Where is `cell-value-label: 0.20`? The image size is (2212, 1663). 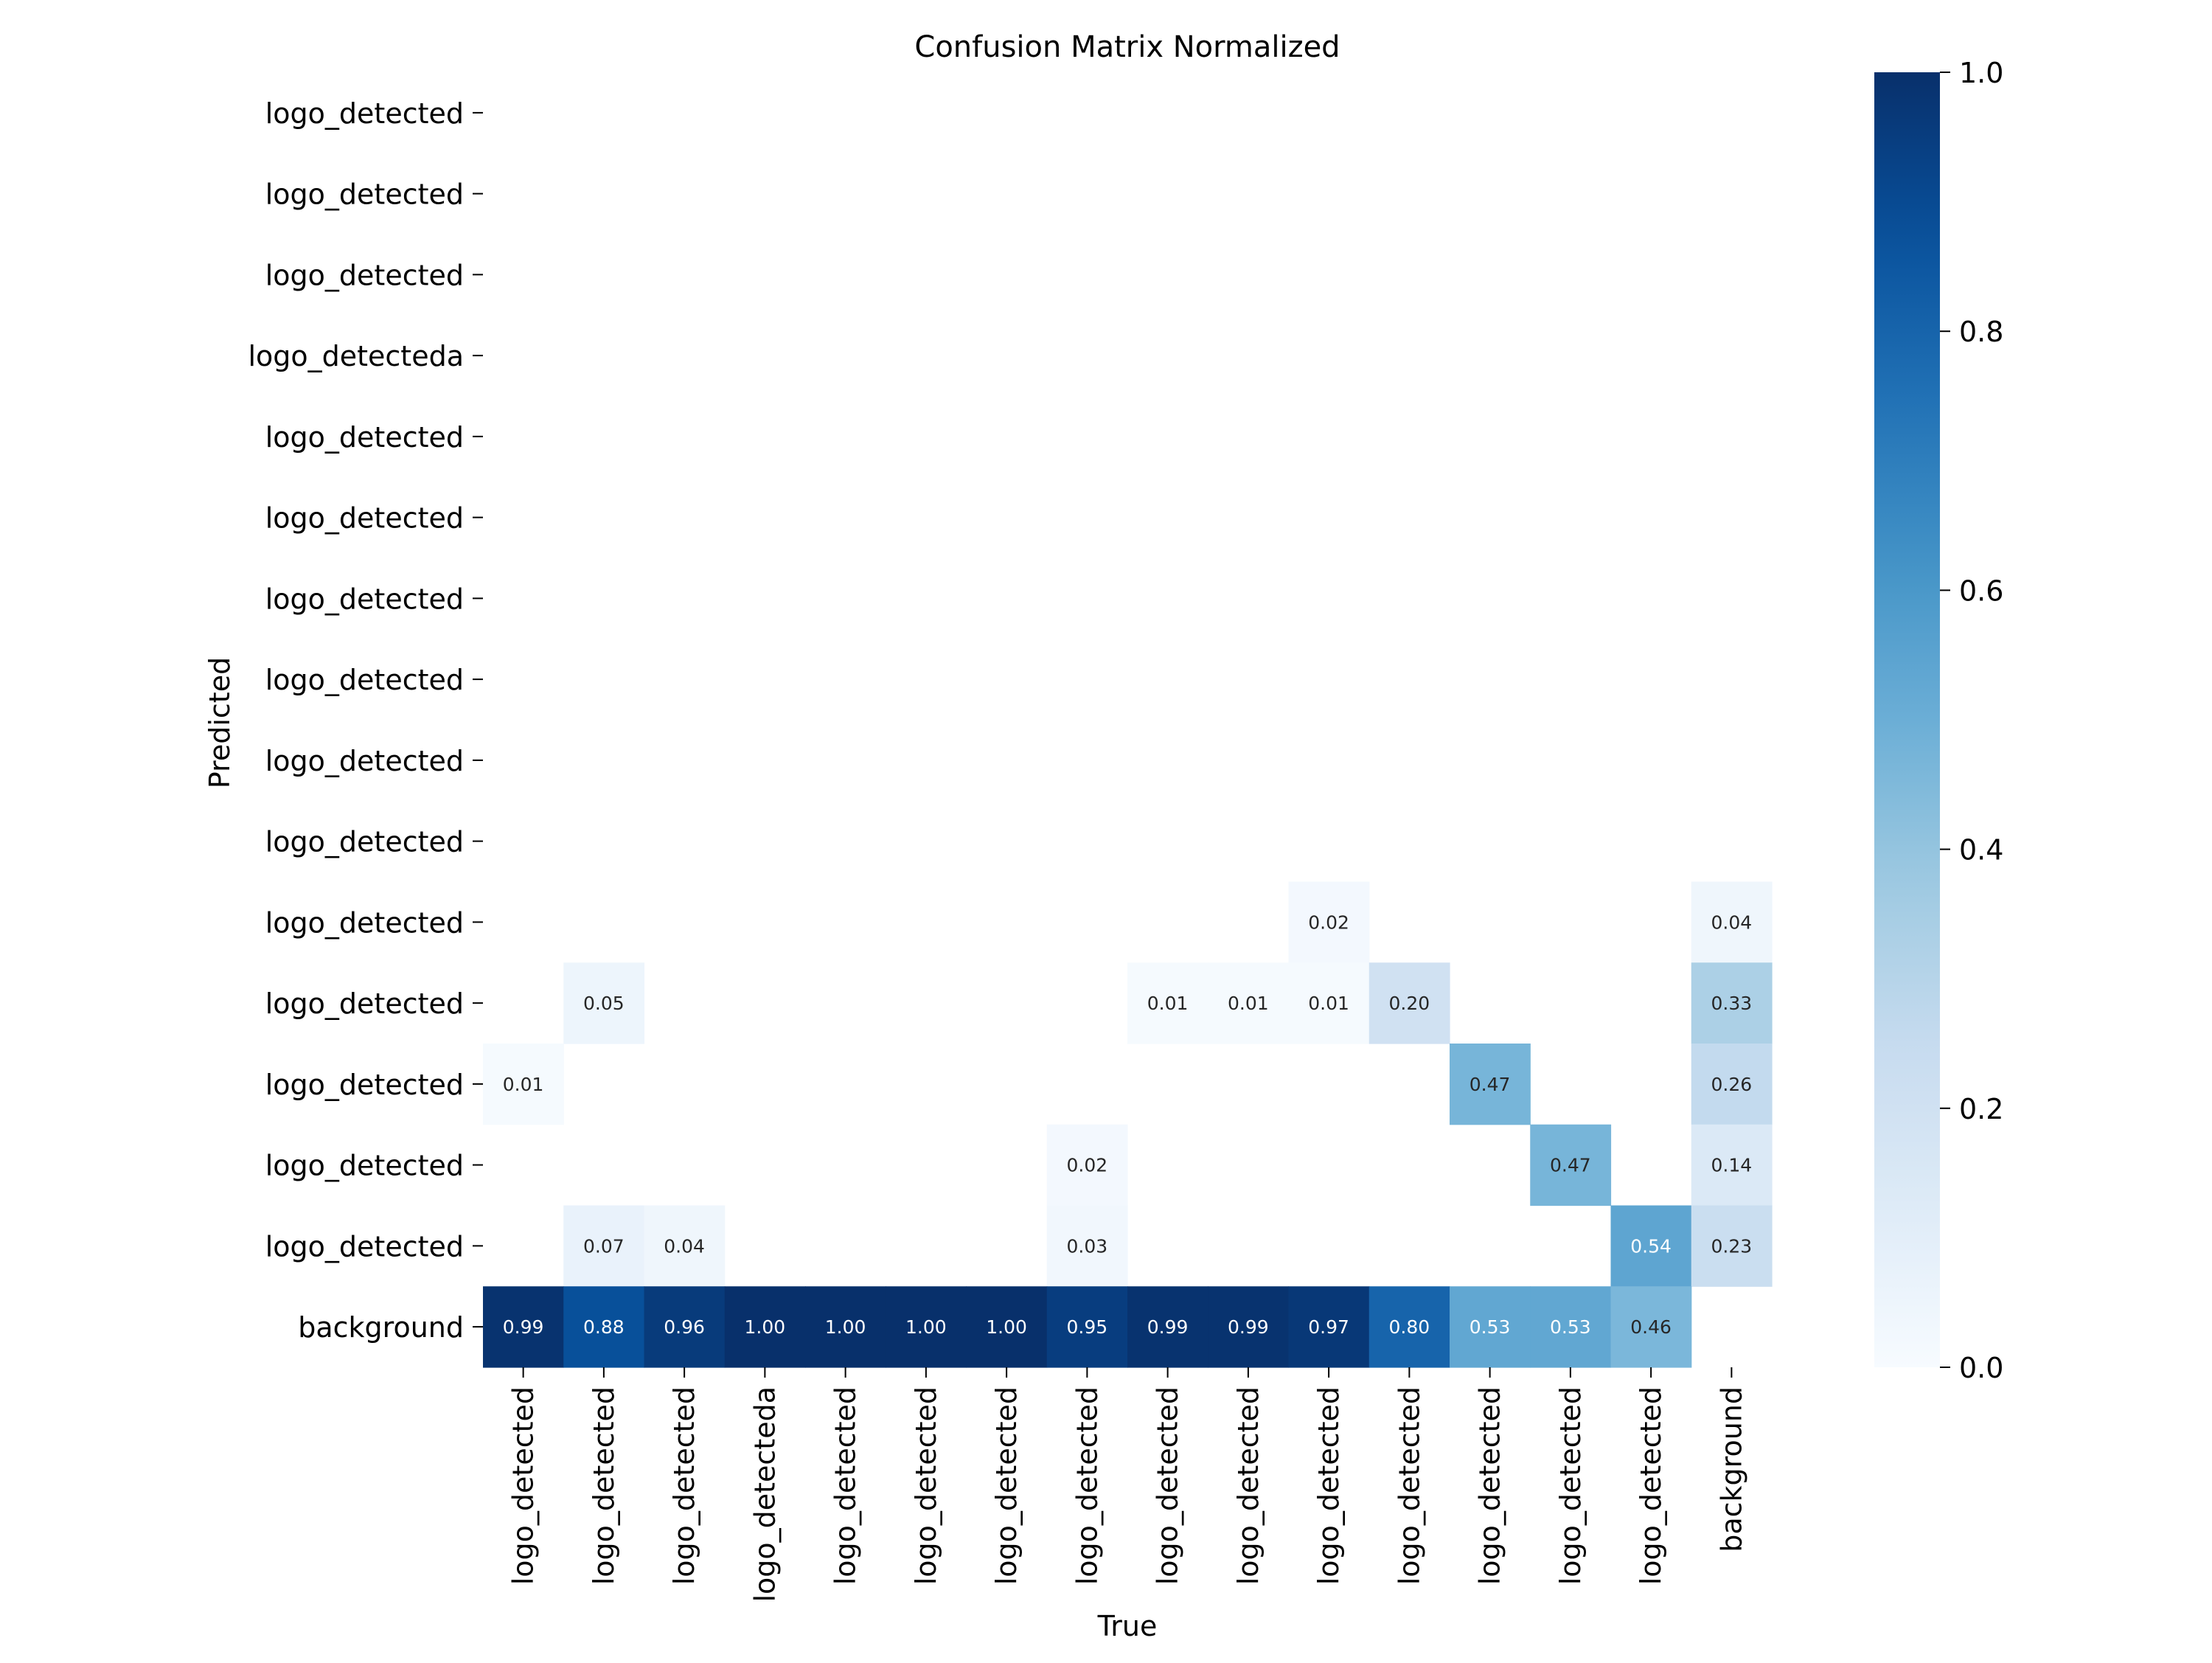 cell-value-label: 0.20 is located at coordinates (1409, 1003).